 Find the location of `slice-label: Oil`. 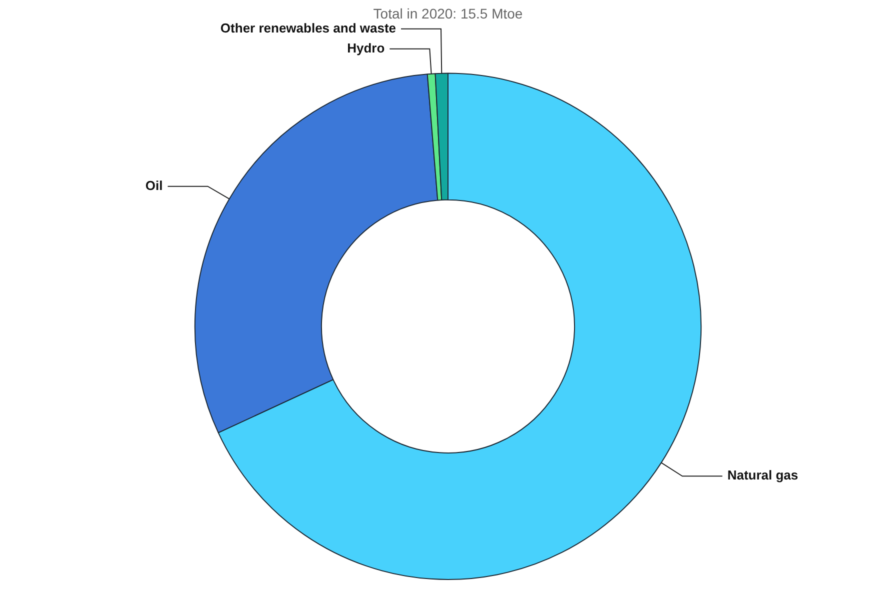

slice-label: Oil is located at coordinates (154, 185).